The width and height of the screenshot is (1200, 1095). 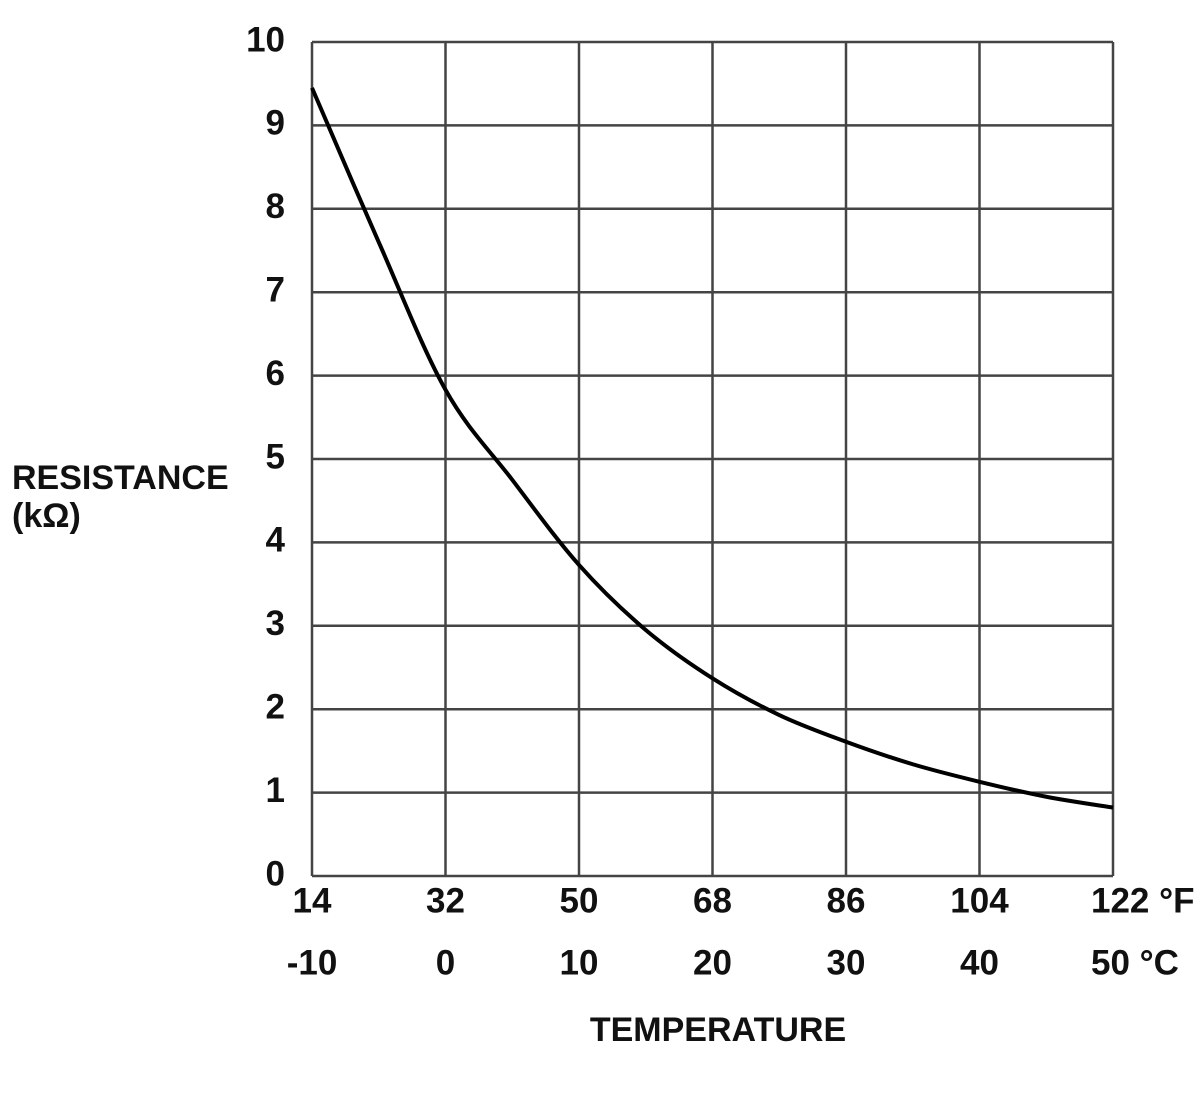 What do you see at coordinates (46, 516) in the screenshot?
I see `y-axis-unit: (kΩ)` at bounding box center [46, 516].